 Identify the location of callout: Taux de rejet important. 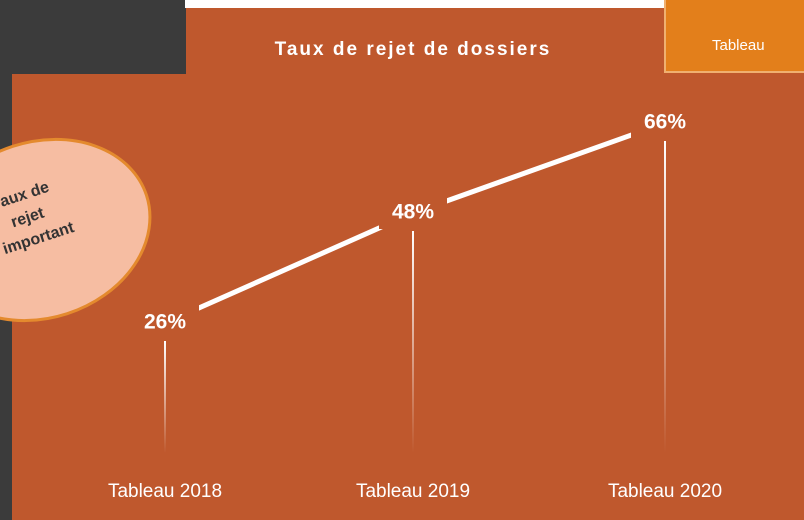
(76, 230).